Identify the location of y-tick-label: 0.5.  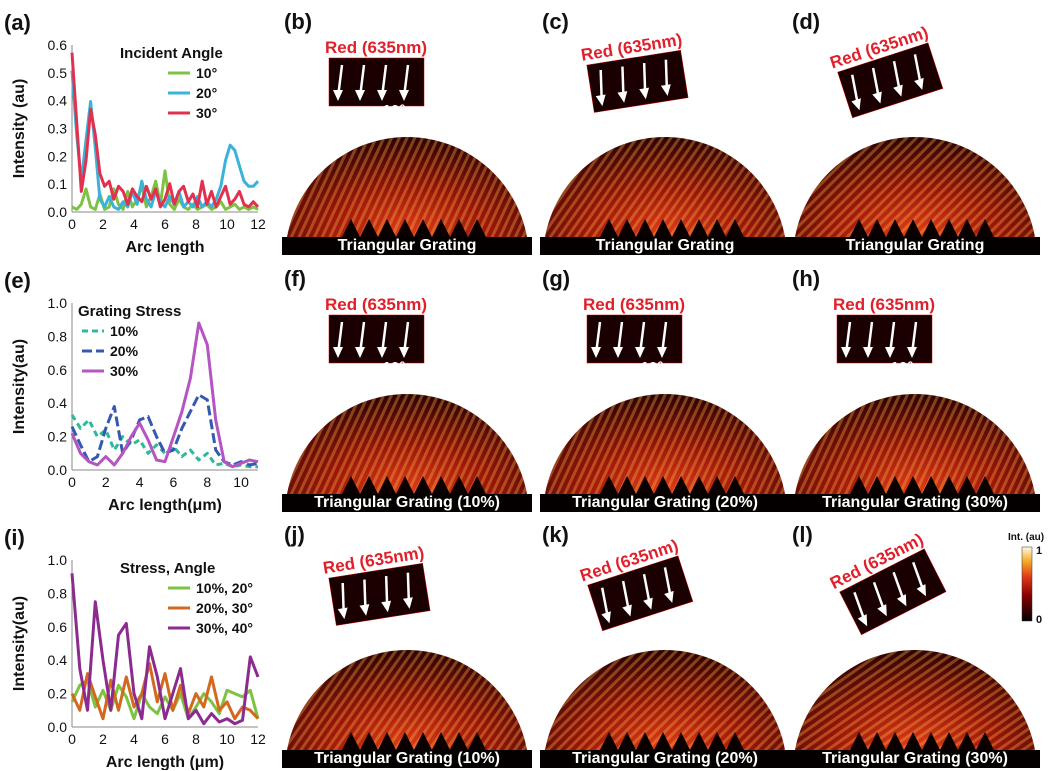
(58, 73).